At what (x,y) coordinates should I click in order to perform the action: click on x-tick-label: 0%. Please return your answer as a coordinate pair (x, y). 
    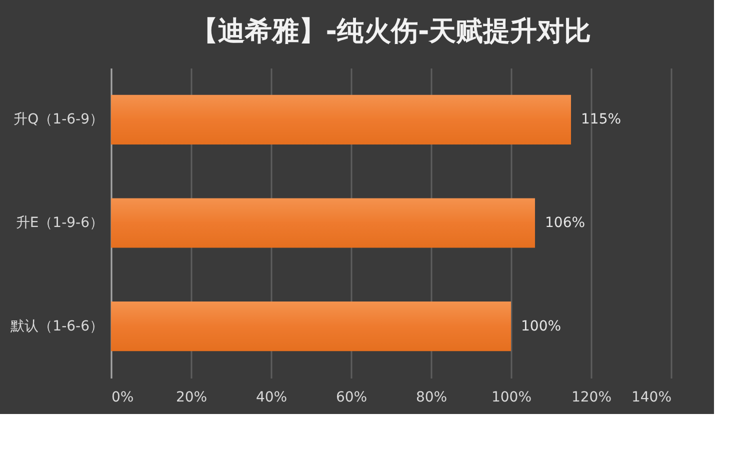
    Looking at the image, I should click on (123, 398).